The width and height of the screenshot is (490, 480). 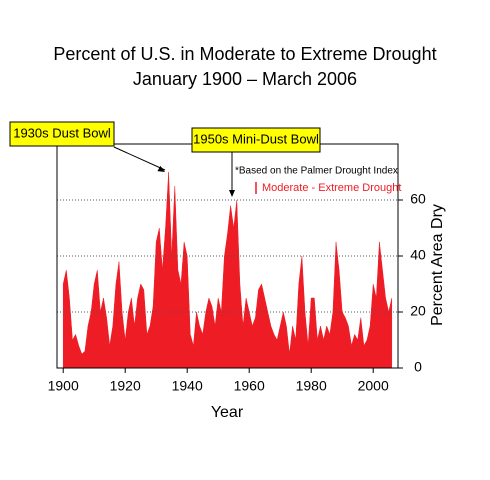 What do you see at coordinates (249, 386) in the screenshot?
I see `x-tick-label: 1960` at bounding box center [249, 386].